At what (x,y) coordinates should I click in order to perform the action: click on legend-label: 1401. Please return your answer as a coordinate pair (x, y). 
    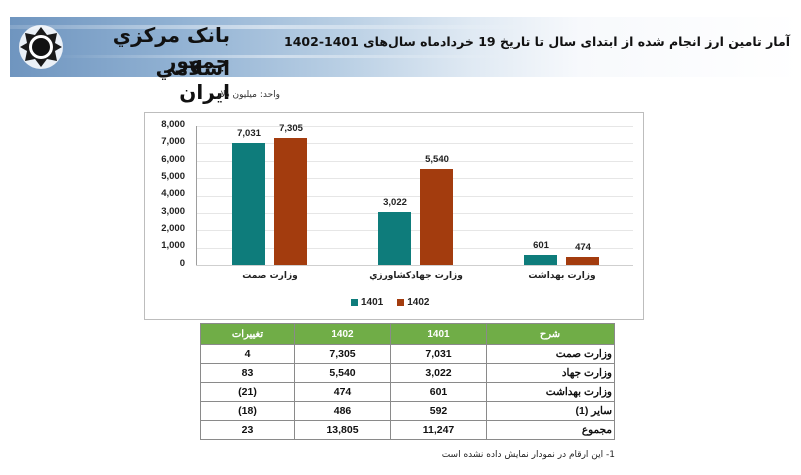
    Looking at the image, I should click on (372, 302).